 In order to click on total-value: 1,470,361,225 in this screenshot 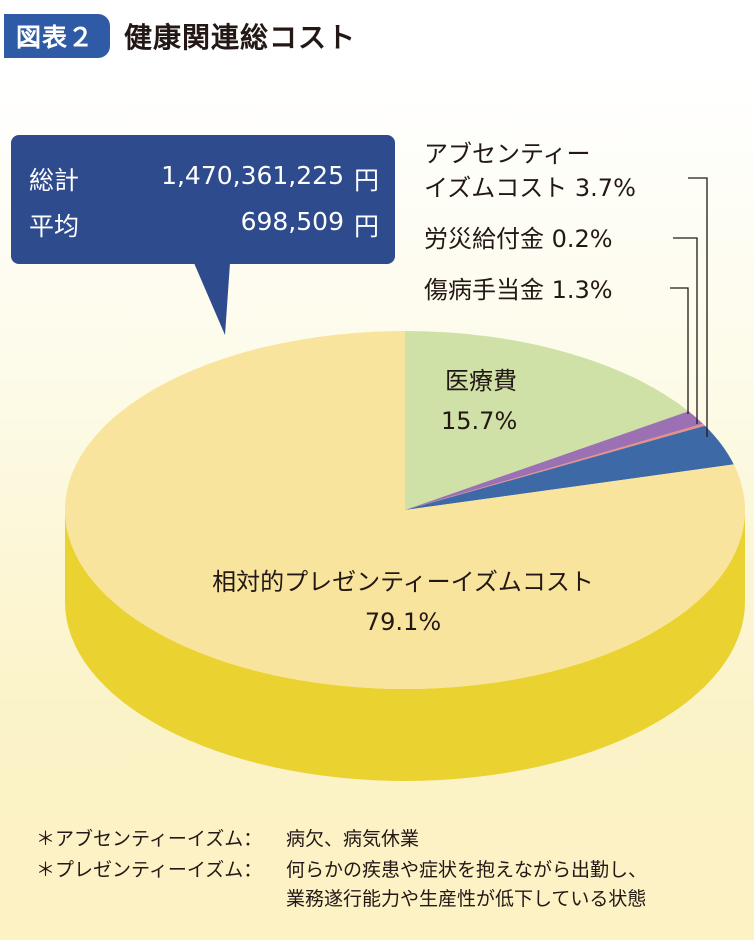, I will do `click(252, 175)`.